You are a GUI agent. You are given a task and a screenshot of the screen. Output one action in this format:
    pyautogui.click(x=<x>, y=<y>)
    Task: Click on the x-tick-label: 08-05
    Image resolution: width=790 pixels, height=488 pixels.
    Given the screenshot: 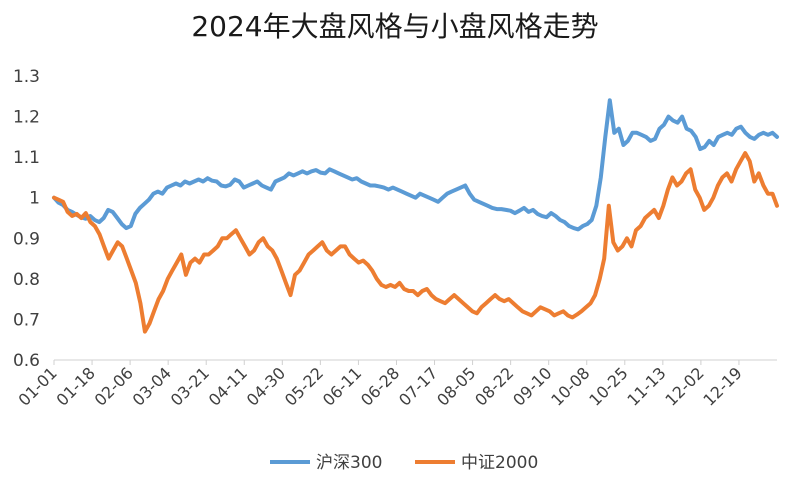 What is the action you would take?
    pyautogui.click(x=456, y=386)
    